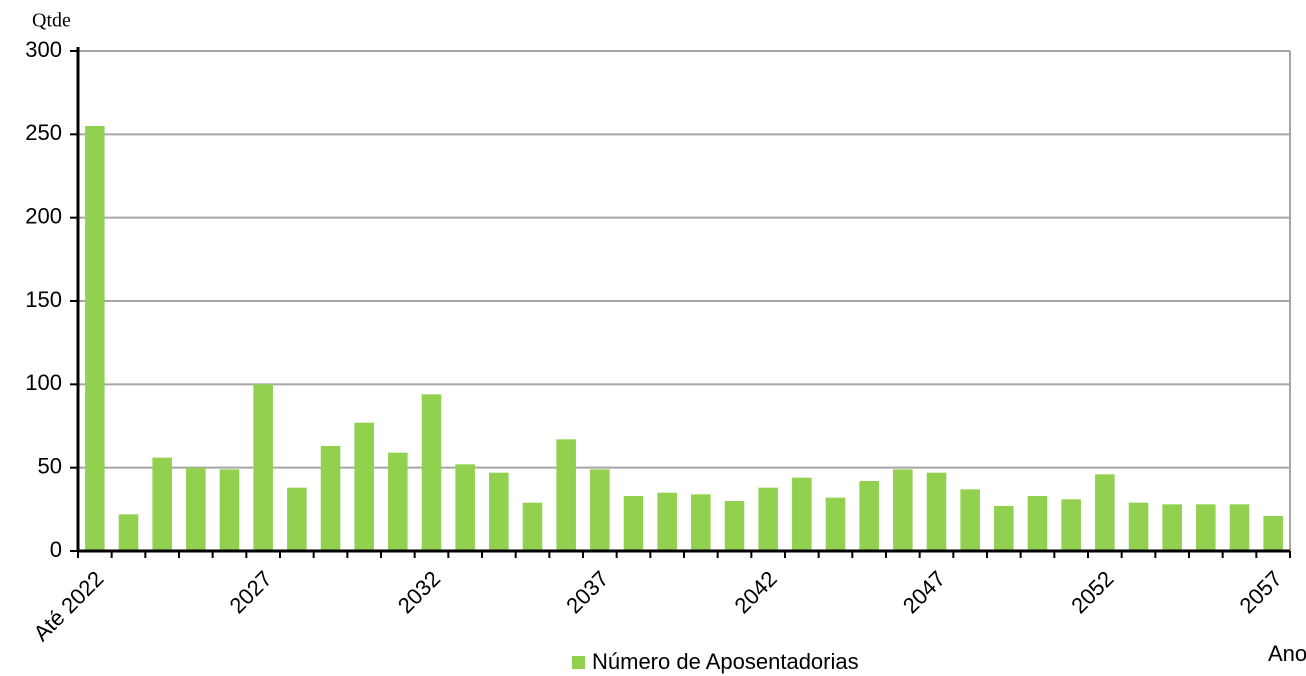  What do you see at coordinates (756, 592) in the screenshot?
I see `x-tick-label: 2042` at bounding box center [756, 592].